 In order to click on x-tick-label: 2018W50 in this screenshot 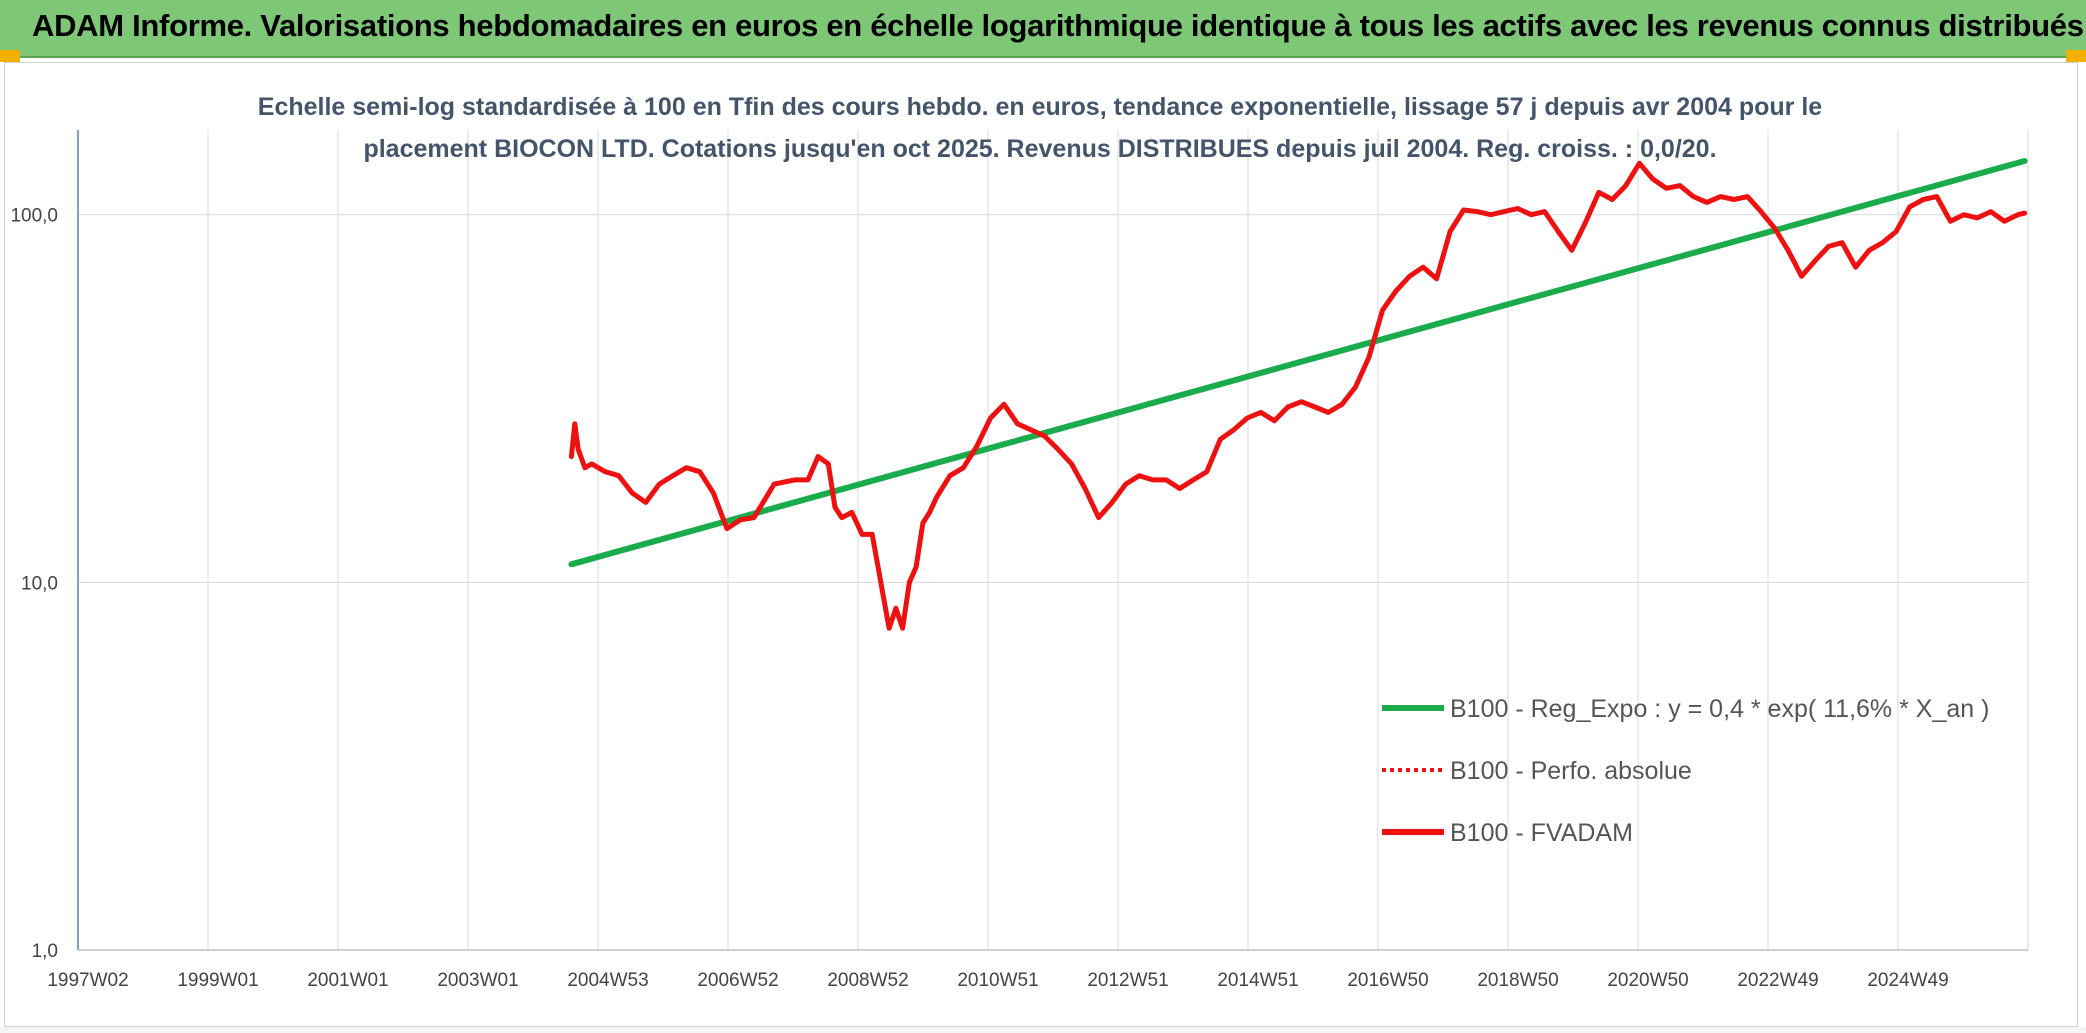, I will do `click(1517, 980)`.